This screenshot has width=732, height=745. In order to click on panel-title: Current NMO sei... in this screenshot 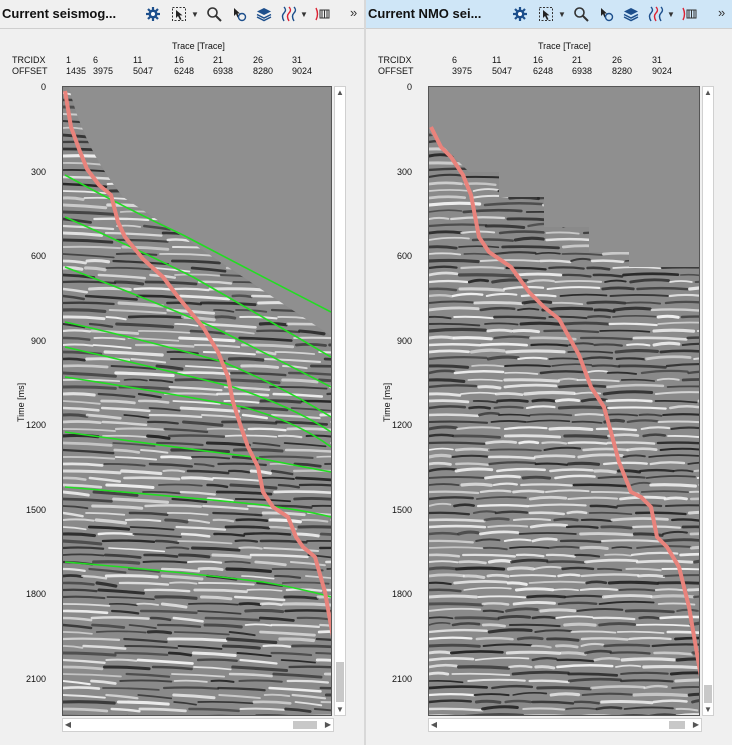, I will do `click(425, 13)`.